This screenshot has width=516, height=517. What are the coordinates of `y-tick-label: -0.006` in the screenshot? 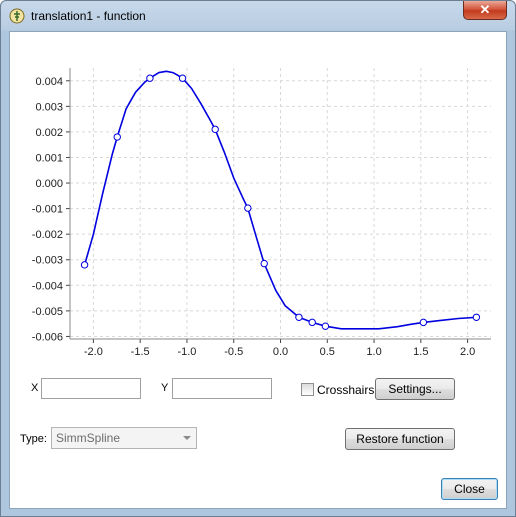 It's located at (47, 337).